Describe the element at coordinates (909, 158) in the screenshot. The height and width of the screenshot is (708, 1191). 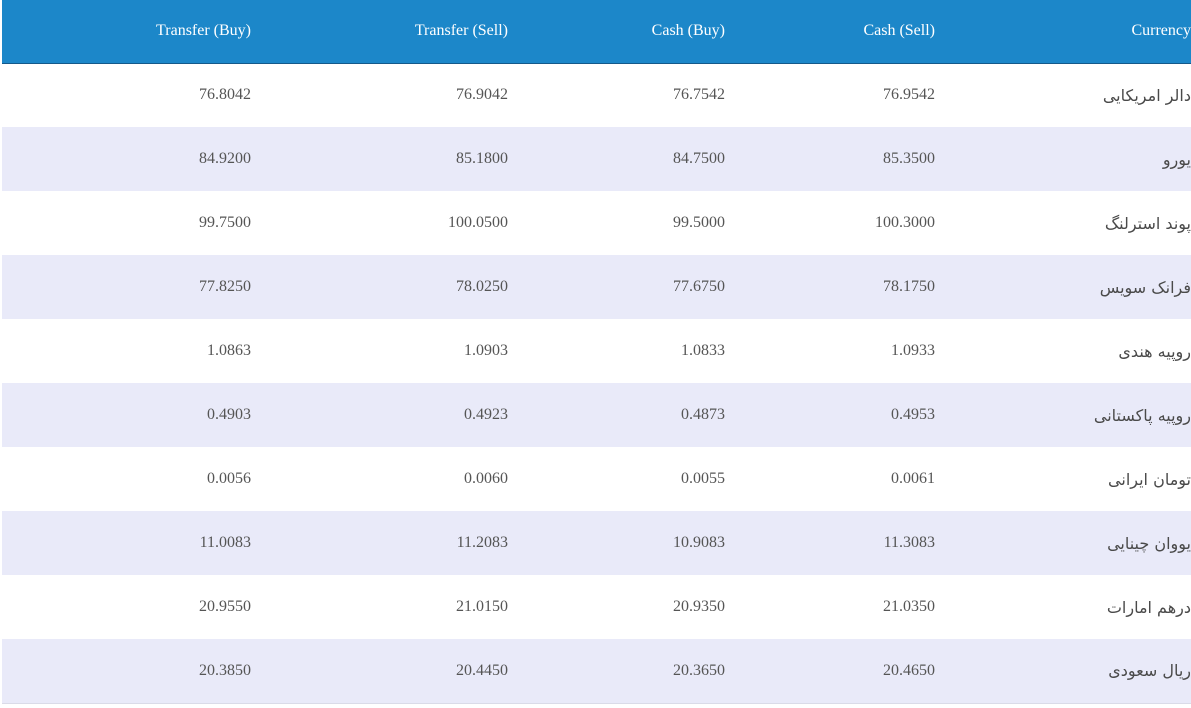
I see `cell-cash-sell: 85.3500` at that location.